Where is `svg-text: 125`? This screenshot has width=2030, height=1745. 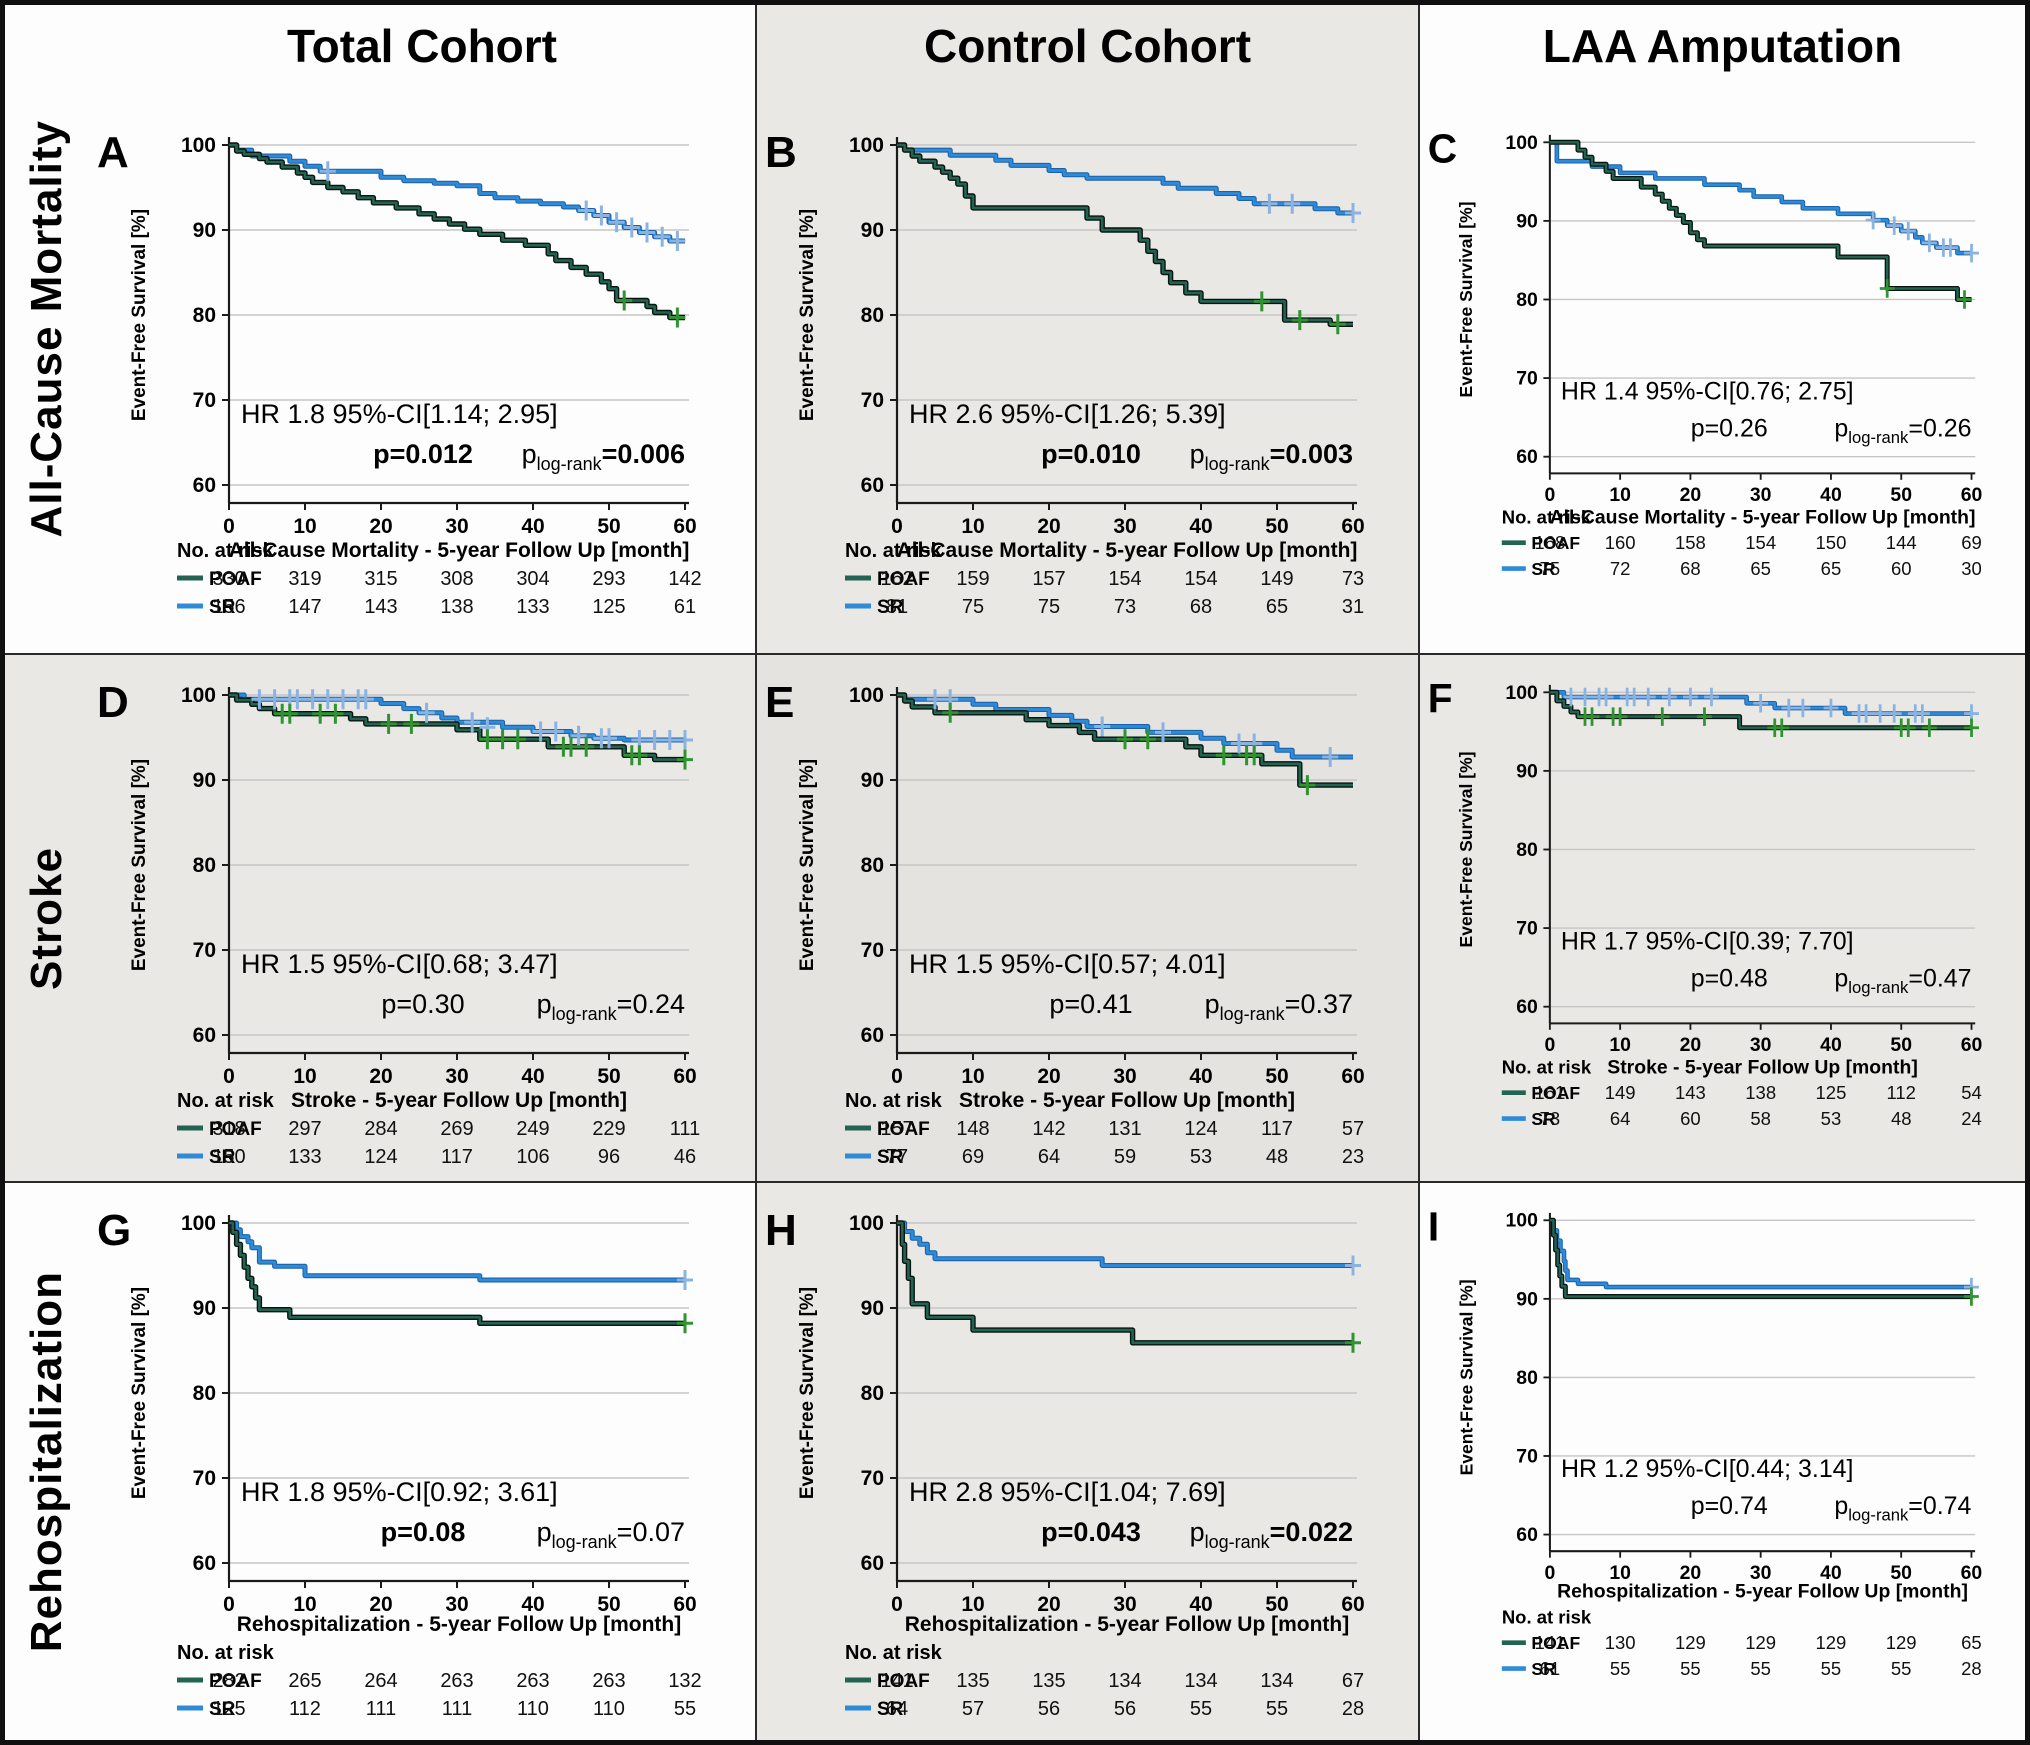
svg-text: 125 is located at coordinates (1831, 1092).